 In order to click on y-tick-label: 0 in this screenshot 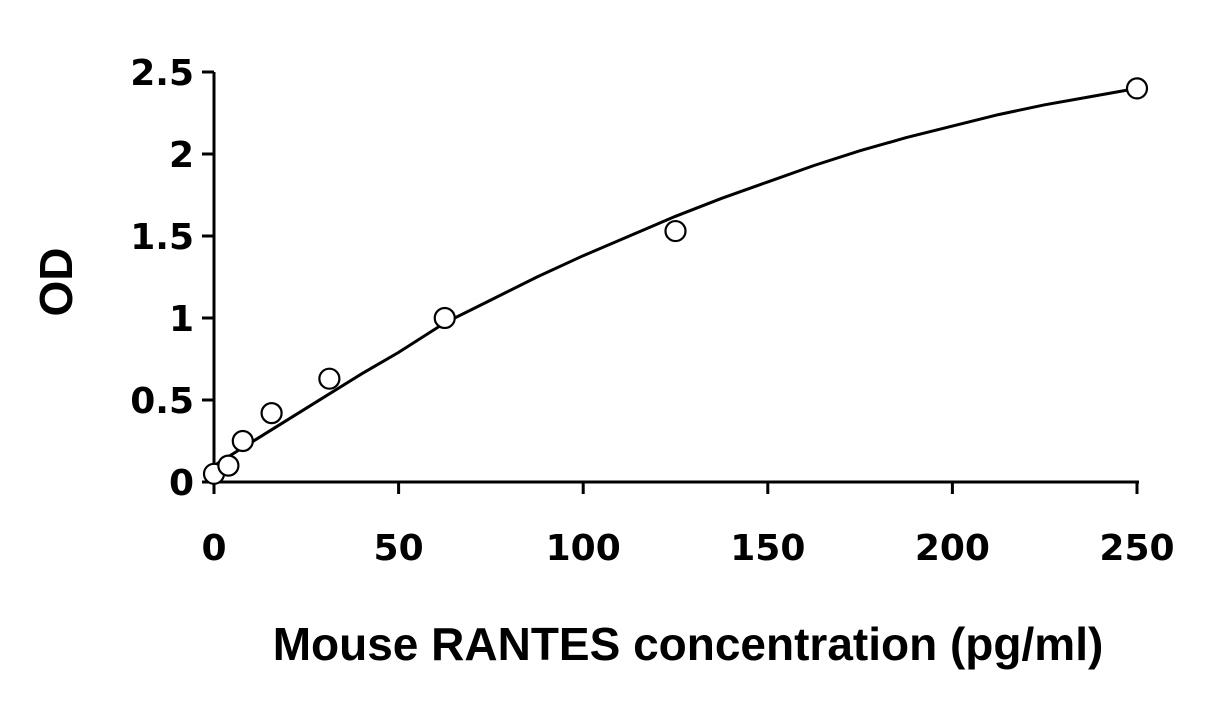, I will do `click(181, 483)`.